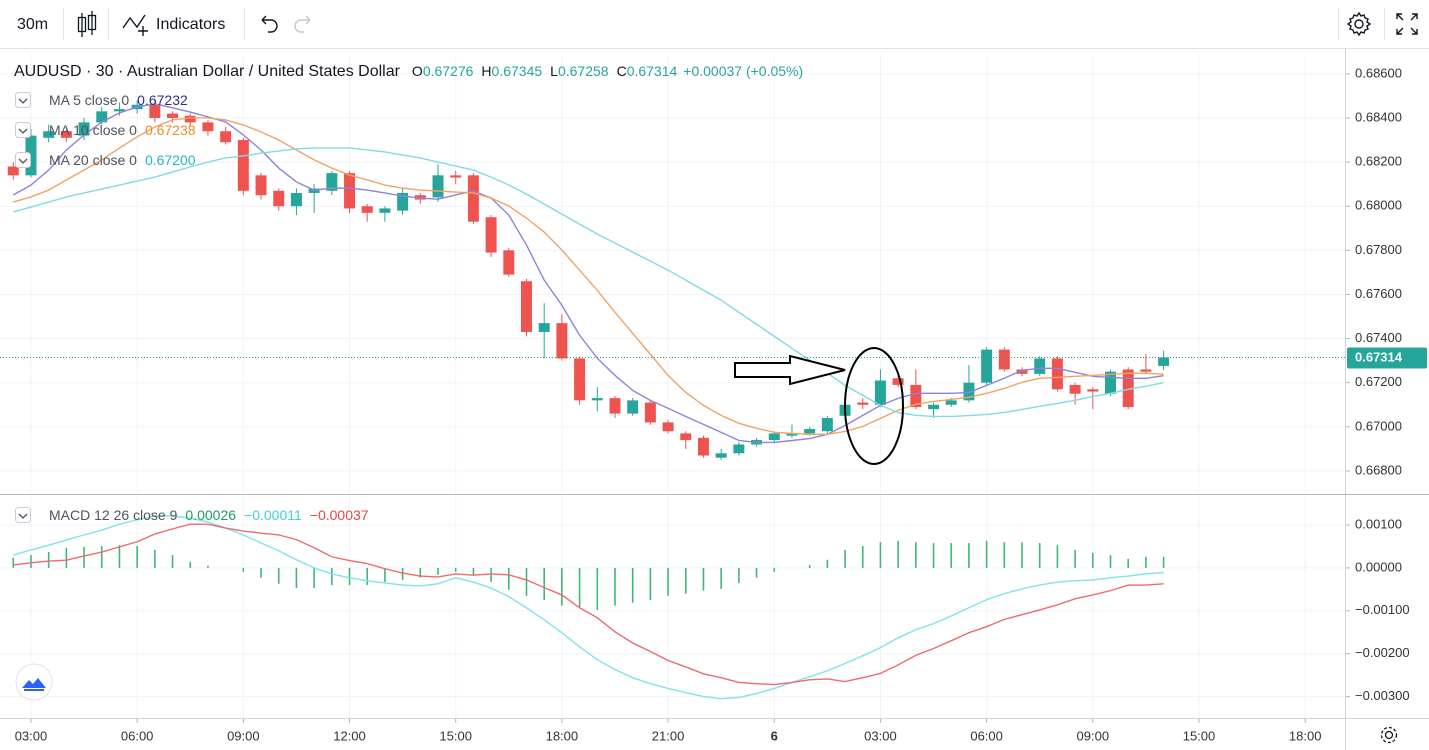 The image size is (1429, 750). I want to click on undo-button, so click(269, 24).